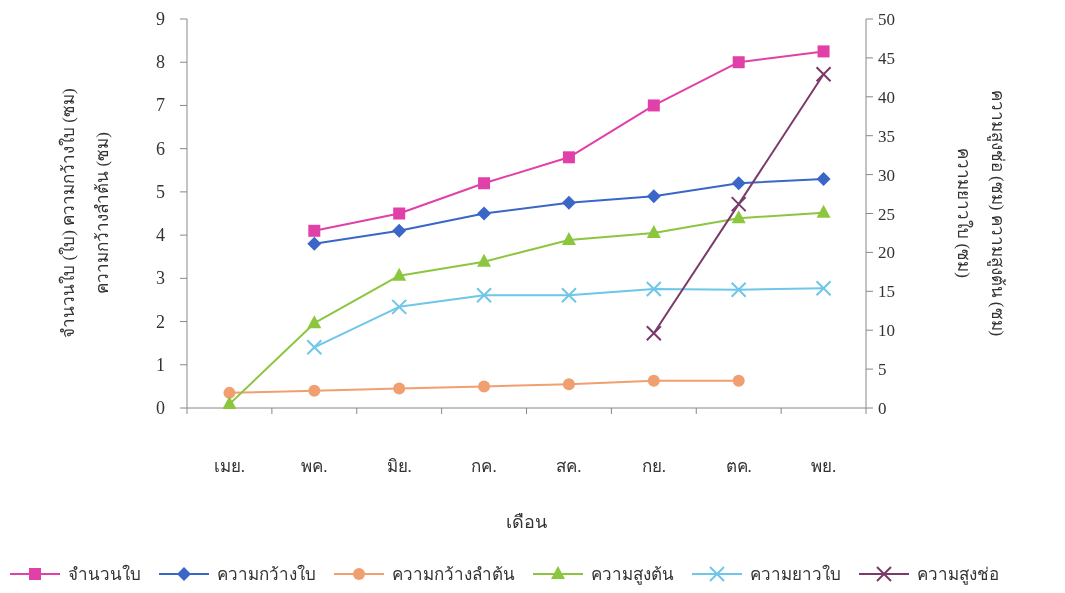 The height and width of the screenshot is (593, 1065). What do you see at coordinates (738, 466) in the screenshot?
I see `x-tick-label: ตค.` at bounding box center [738, 466].